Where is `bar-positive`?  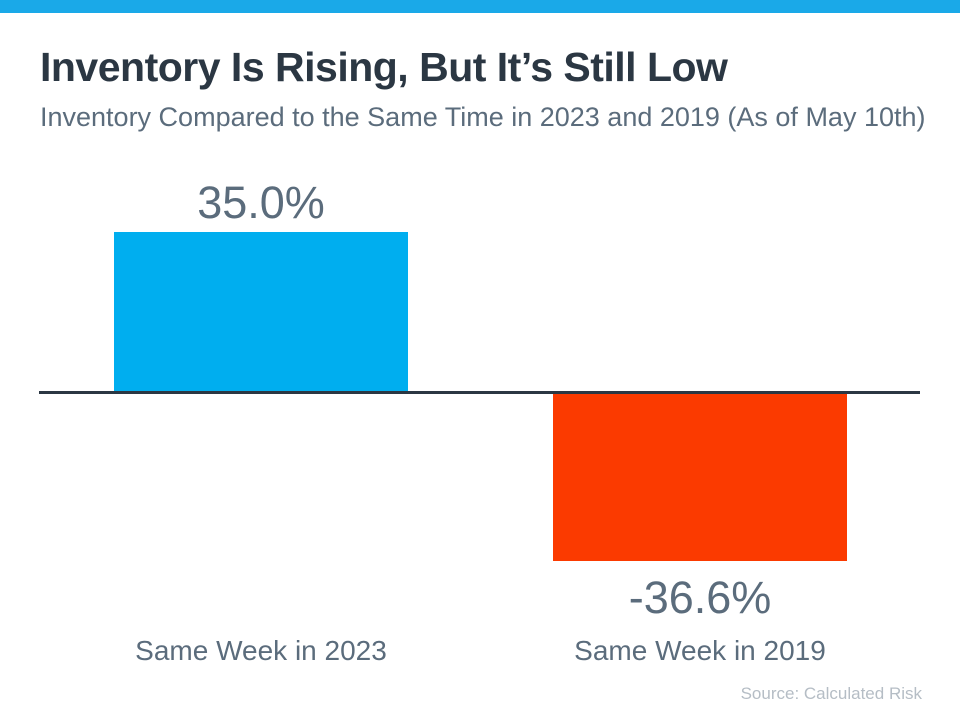 bar-positive is located at coordinates (261, 311).